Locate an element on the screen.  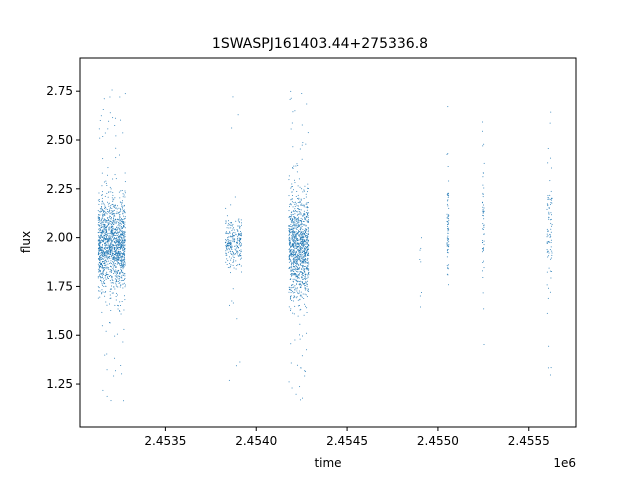
y-tick-label: 1.50 is located at coordinates (59, 335).